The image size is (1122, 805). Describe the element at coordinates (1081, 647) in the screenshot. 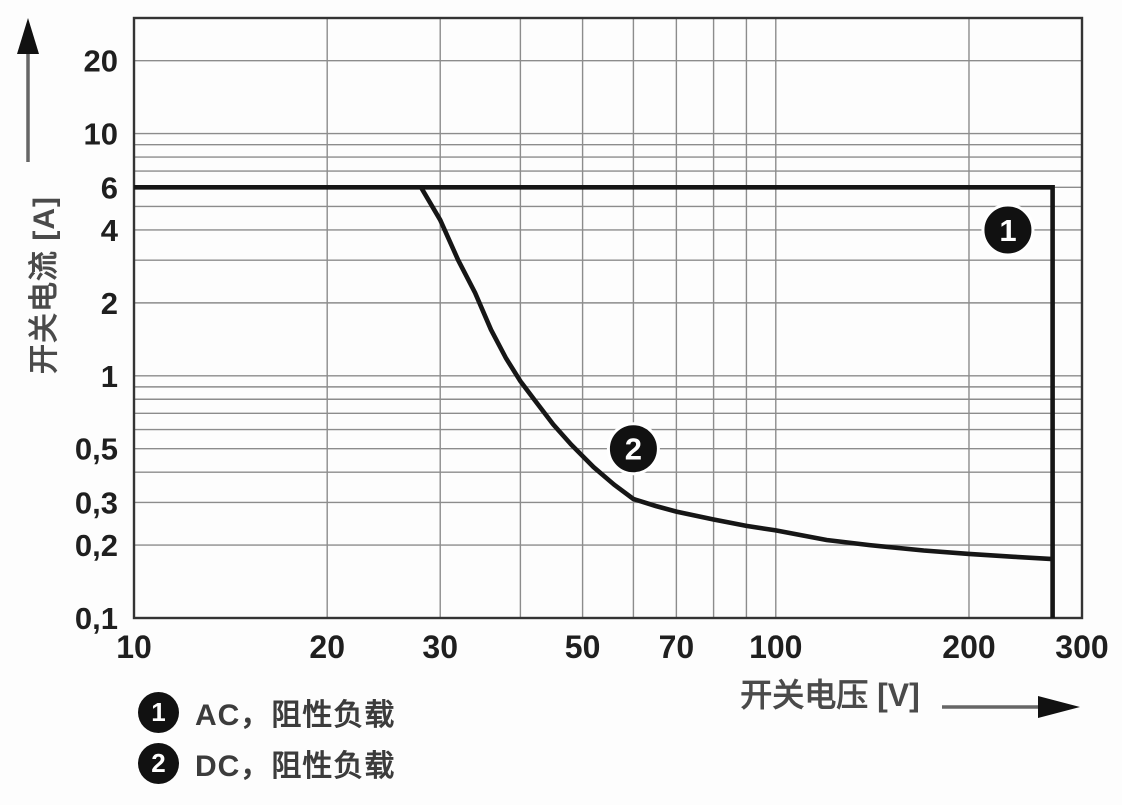

I see `x-tick-label: 300` at that location.